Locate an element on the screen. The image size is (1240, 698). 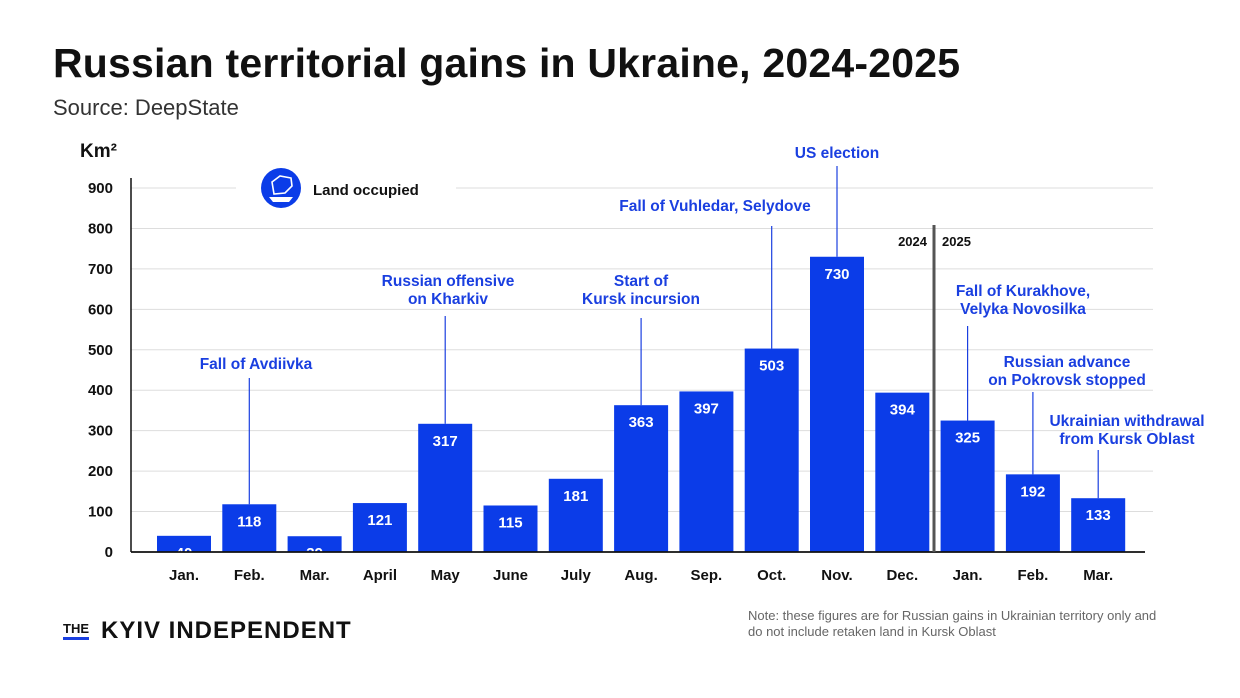
annotation-text-2-0: Start of is located at coordinates (641, 281).